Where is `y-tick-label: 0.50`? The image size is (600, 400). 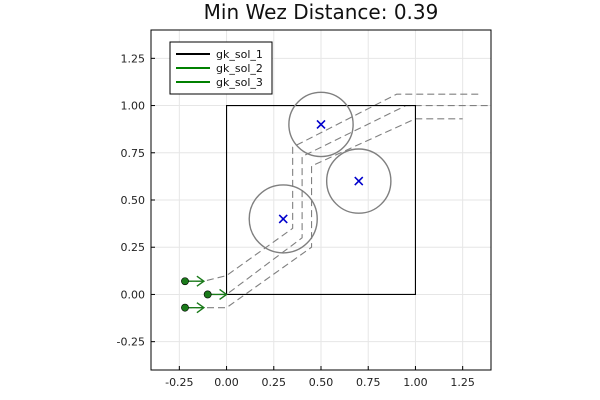
y-tick-label: 0.50 is located at coordinates (133, 200).